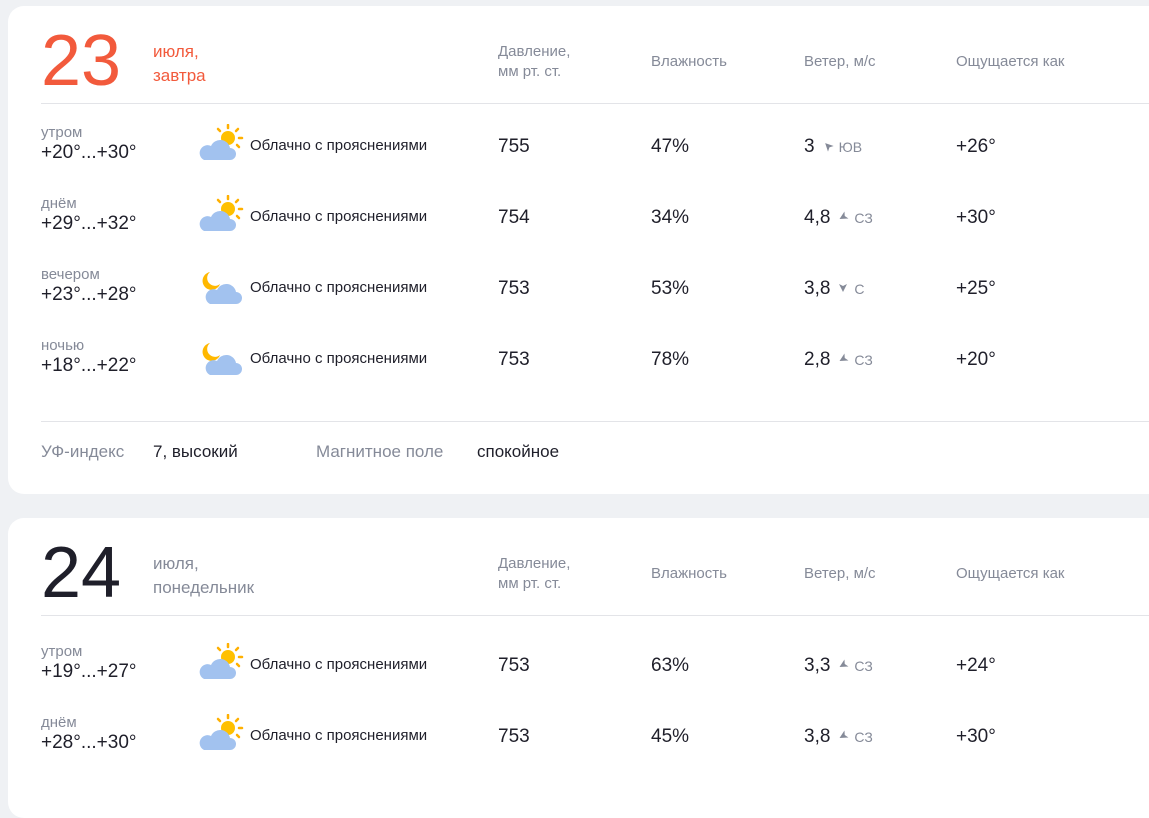  Describe the element at coordinates (670, 736) in the screenshot. I see `humidity: 45%` at that location.